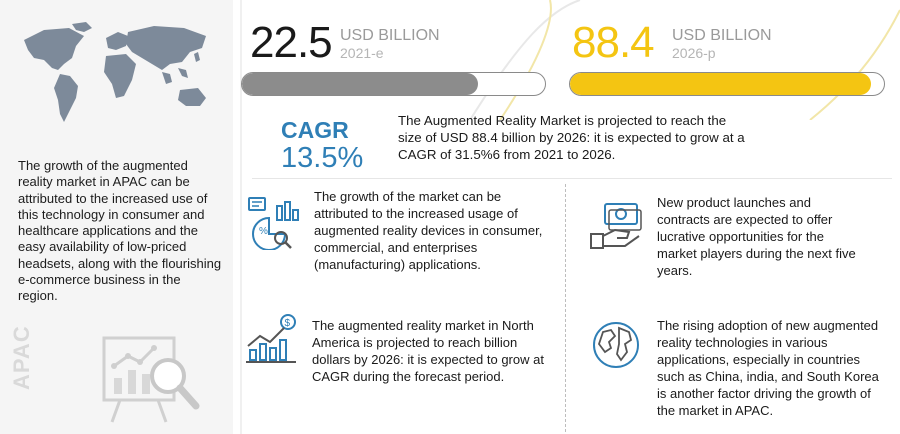  I want to click on growth-chart-dollar-icon: $, so click(271, 338).